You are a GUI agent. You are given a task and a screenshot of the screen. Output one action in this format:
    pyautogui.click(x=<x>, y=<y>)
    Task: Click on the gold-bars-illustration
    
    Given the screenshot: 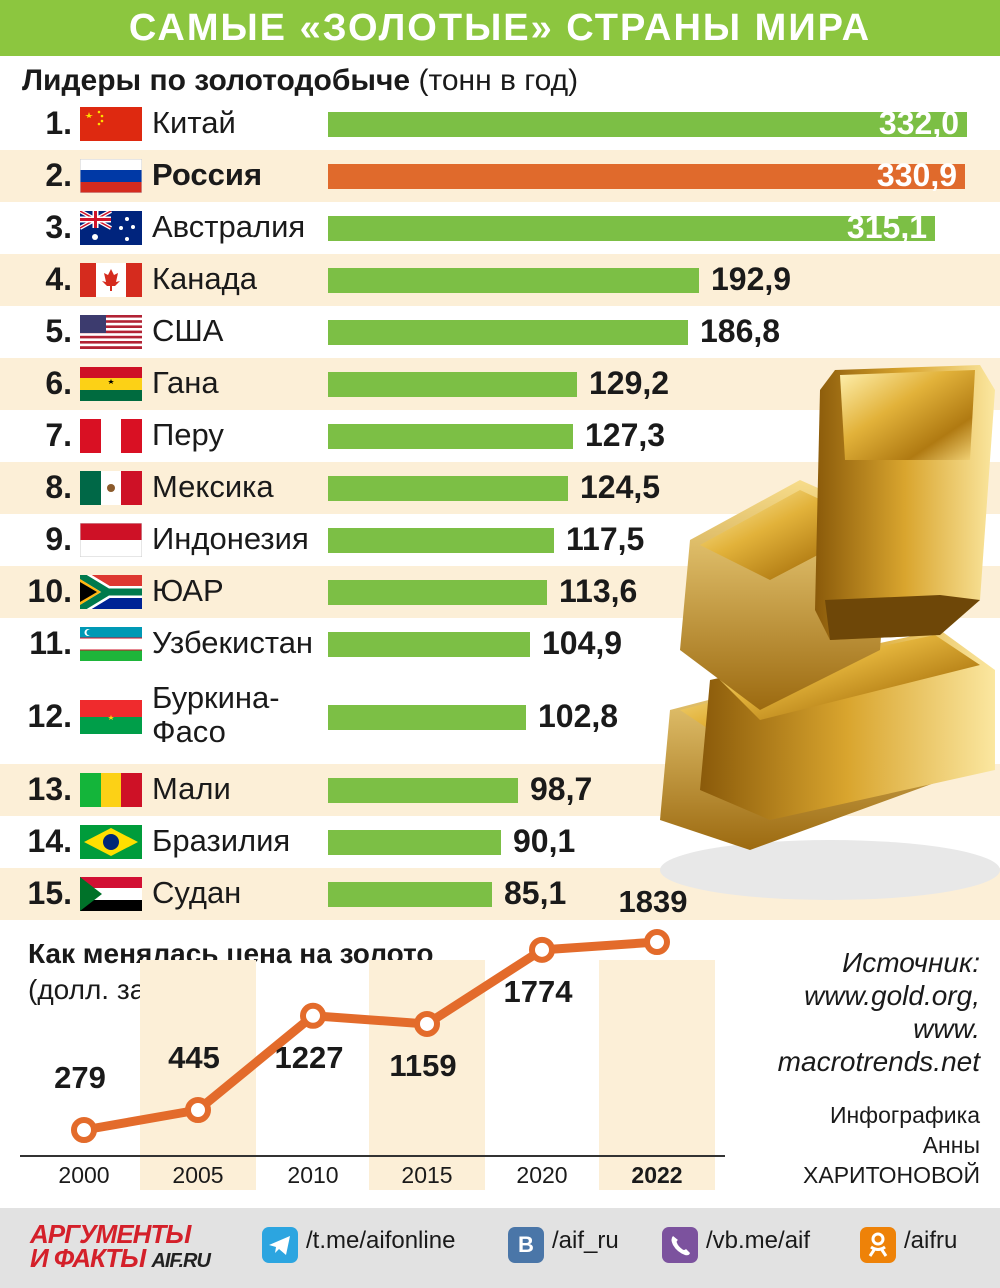 What is the action you would take?
    pyautogui.click(x=830, y=632)
    